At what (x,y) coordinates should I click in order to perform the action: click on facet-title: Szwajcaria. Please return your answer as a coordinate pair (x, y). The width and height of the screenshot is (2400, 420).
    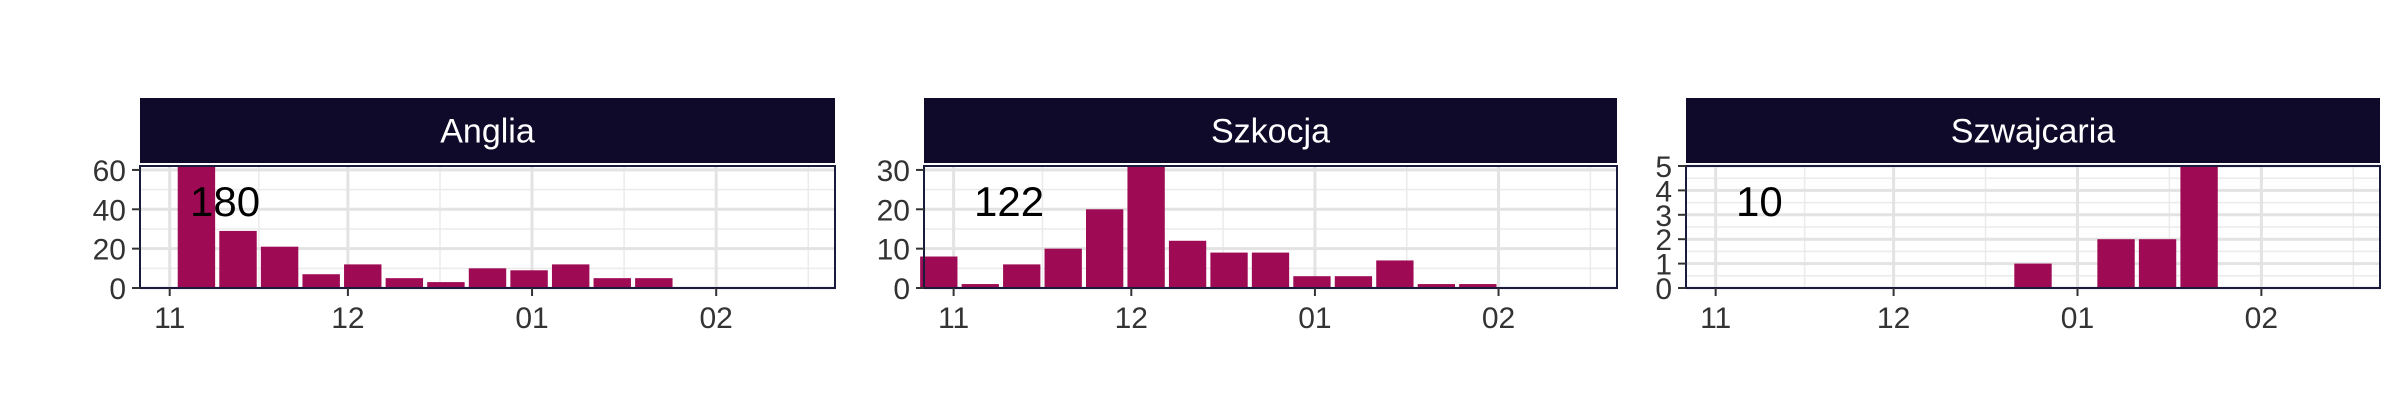
    Looking at the image, I should click on (2033, 132).